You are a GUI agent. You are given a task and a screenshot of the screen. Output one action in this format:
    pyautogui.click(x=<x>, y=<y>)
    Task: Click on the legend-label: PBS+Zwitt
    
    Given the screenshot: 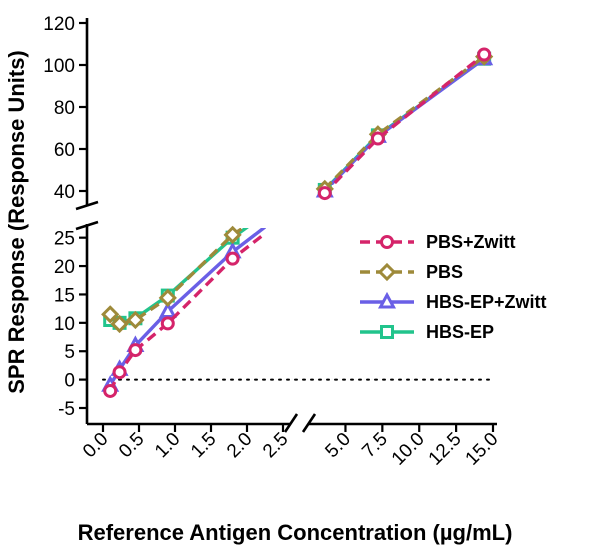 What is the action you would take?
    pyautogui.click(x=471, y=242)
    